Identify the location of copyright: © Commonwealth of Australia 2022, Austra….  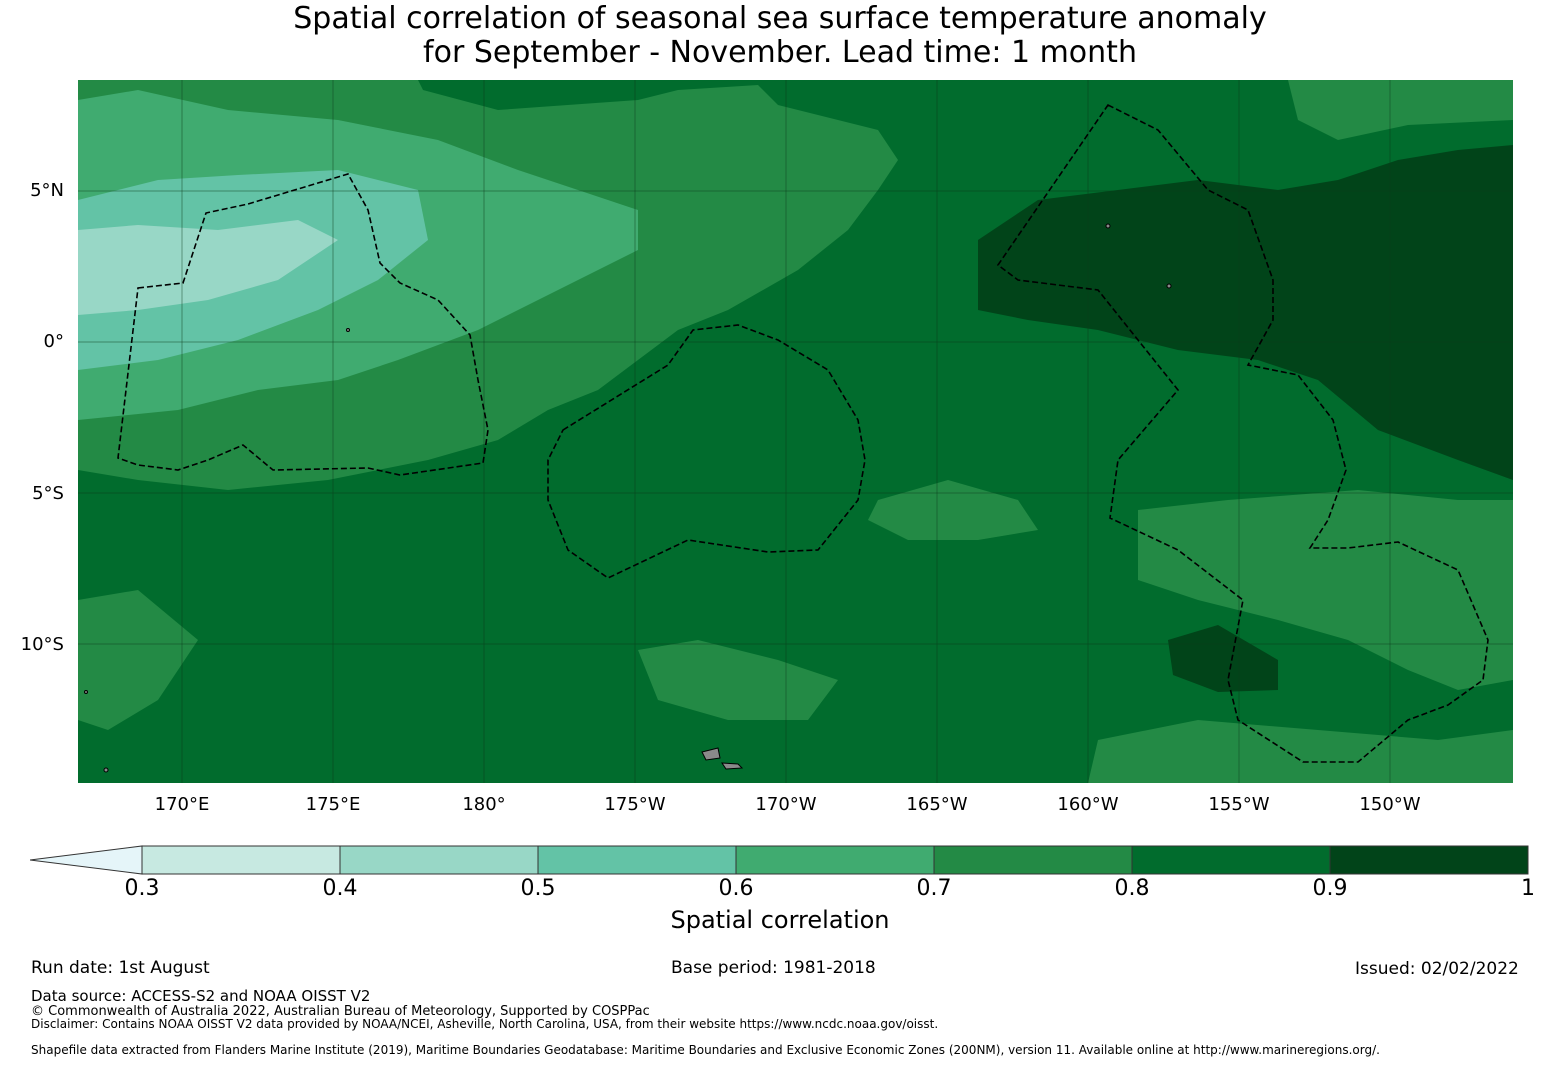
(340, 1011).